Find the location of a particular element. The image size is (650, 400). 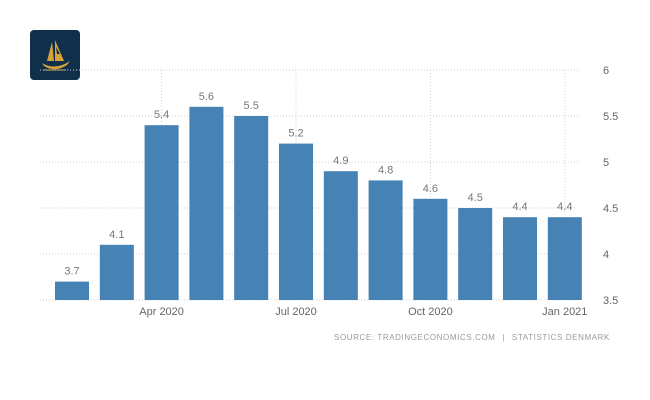

bar-data-label: 5.2 is located at coordinates (295, 134).